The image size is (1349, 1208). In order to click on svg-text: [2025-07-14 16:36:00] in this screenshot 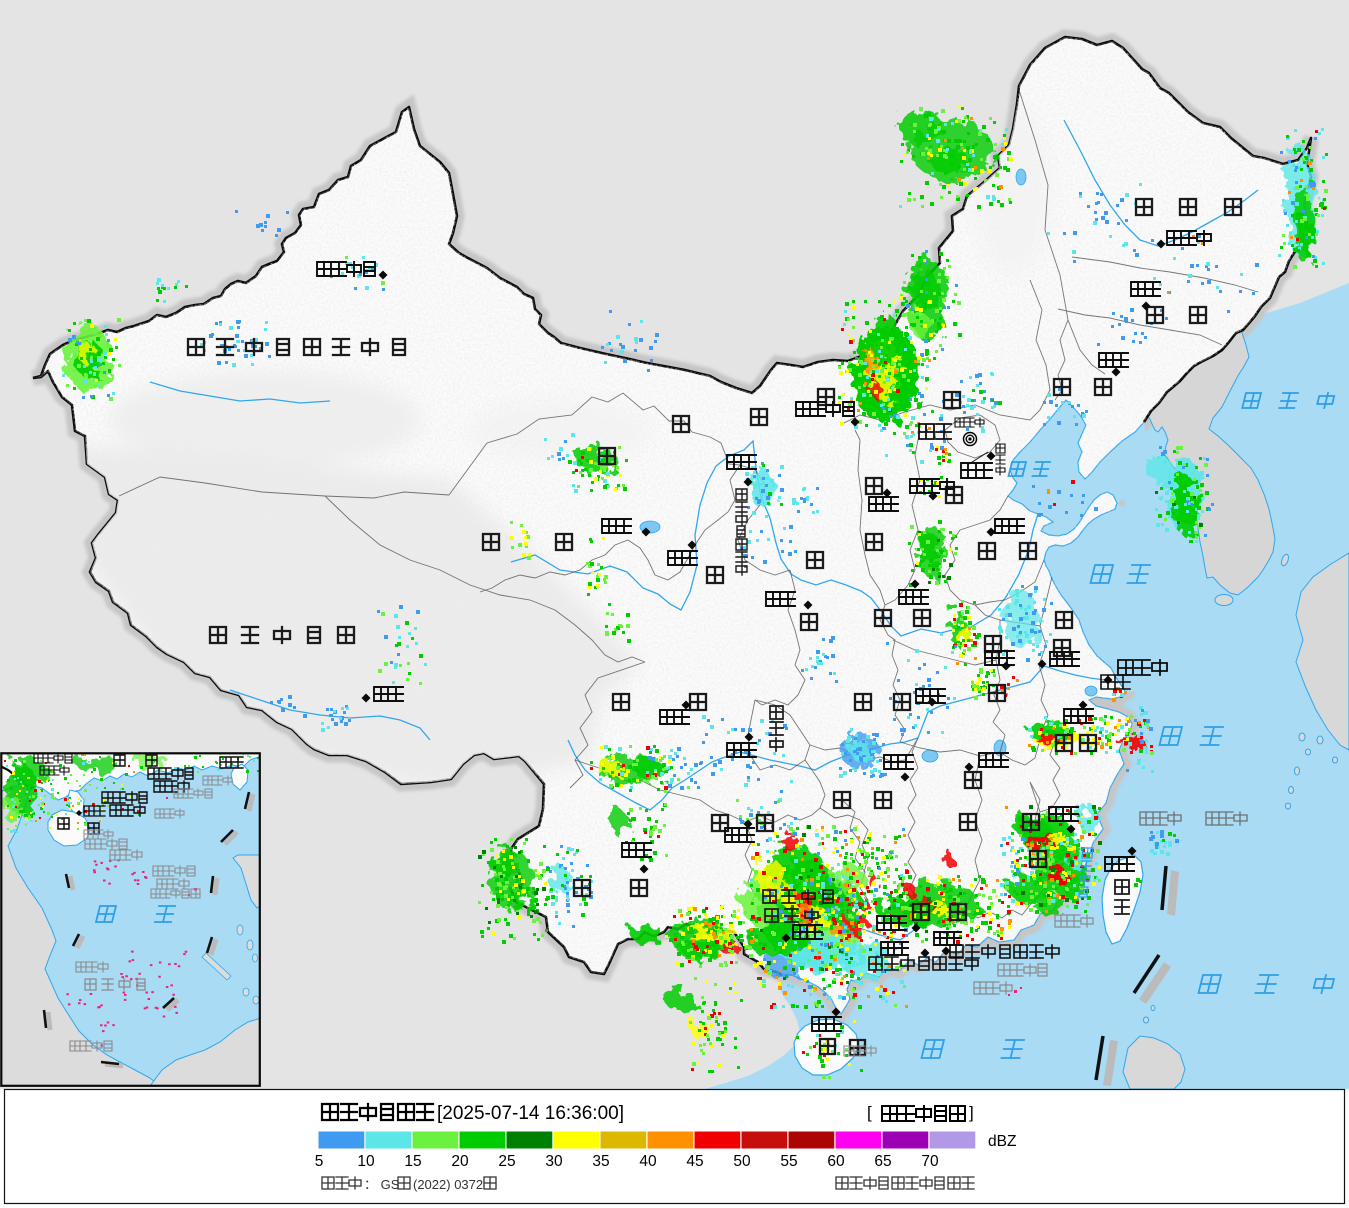, I will do `click(530, 1113)`.